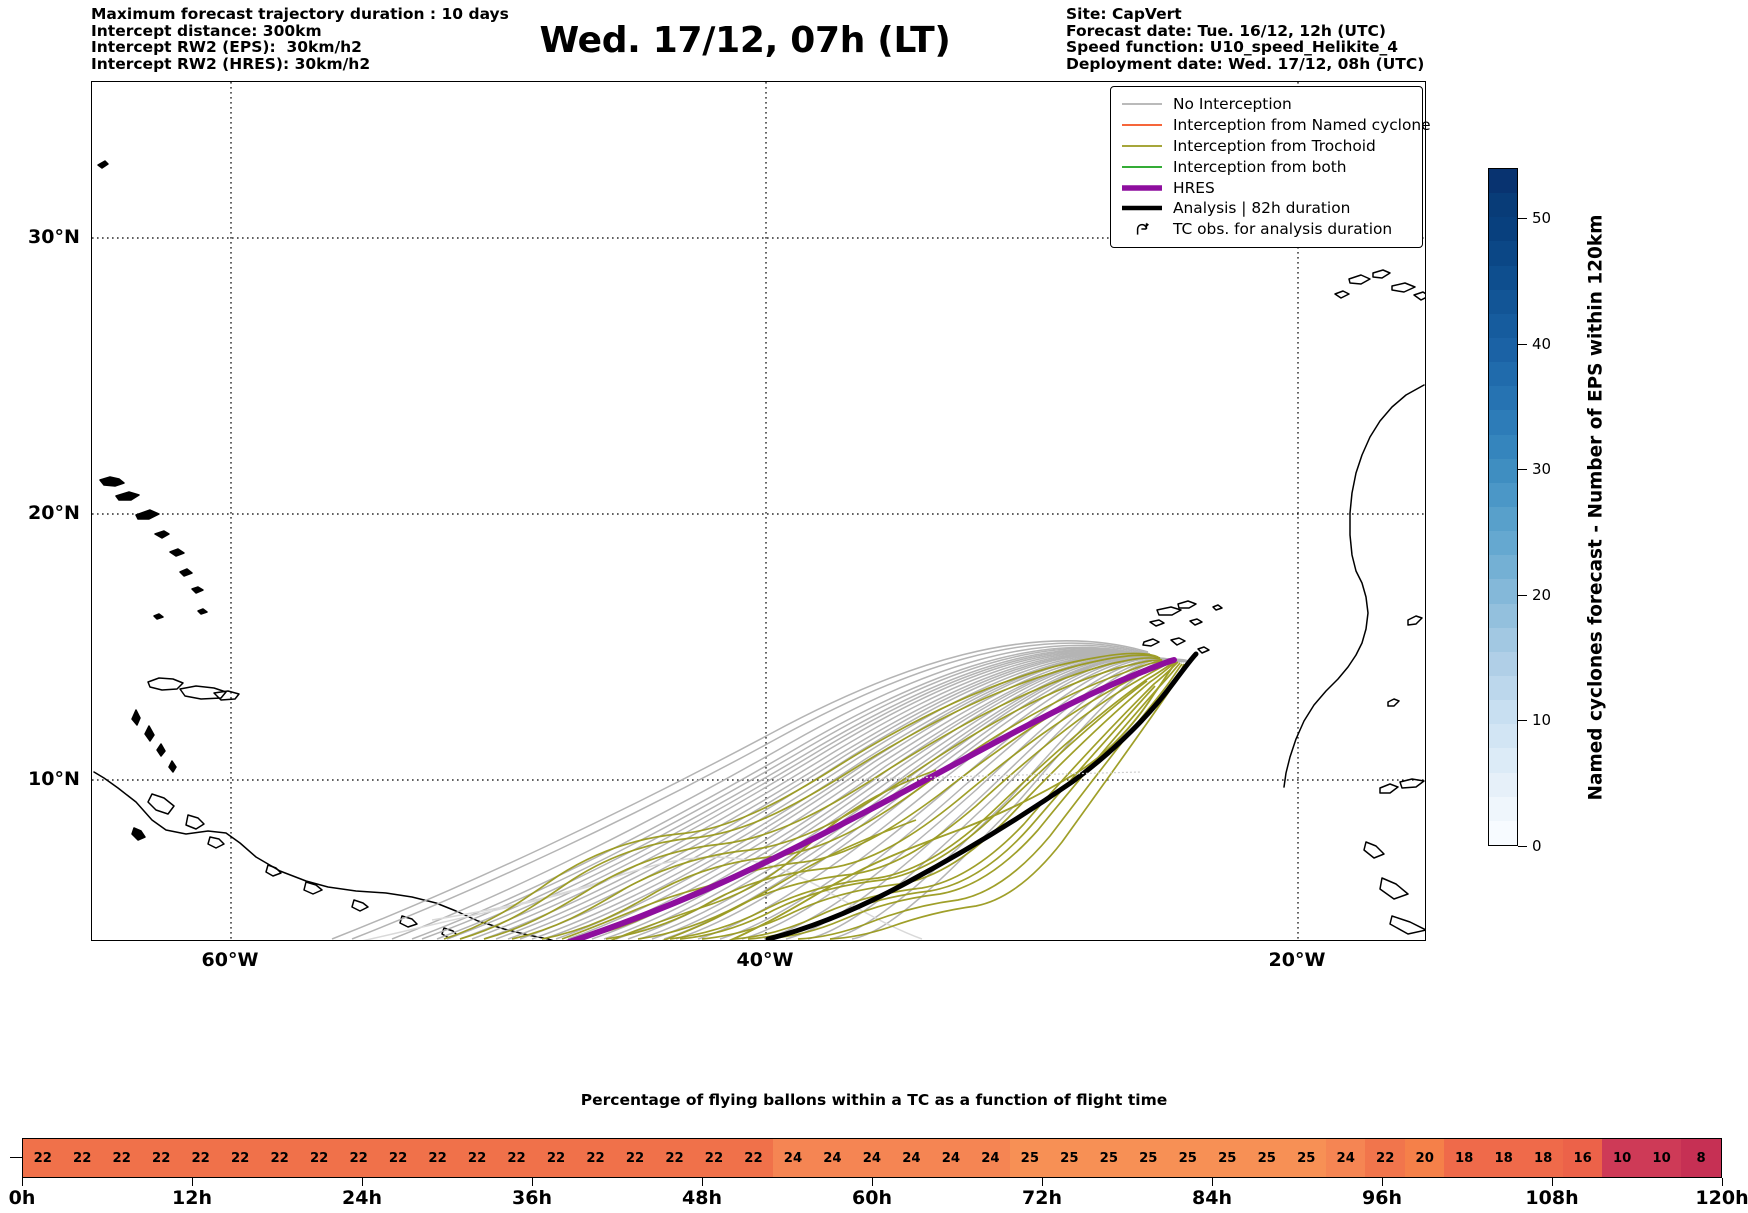 The height and width of the screenshot is (1213, 1748). Describe the element at coordinates (765, 960) in the screenshot. I see `map-xtick-40W: 40°W` at that location.